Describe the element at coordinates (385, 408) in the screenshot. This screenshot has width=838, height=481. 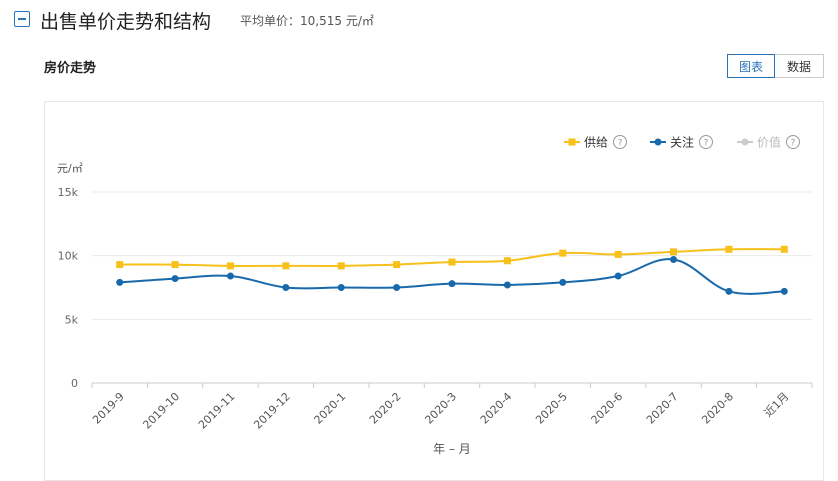
I see `x-tick-label: 2020-2` at that location.